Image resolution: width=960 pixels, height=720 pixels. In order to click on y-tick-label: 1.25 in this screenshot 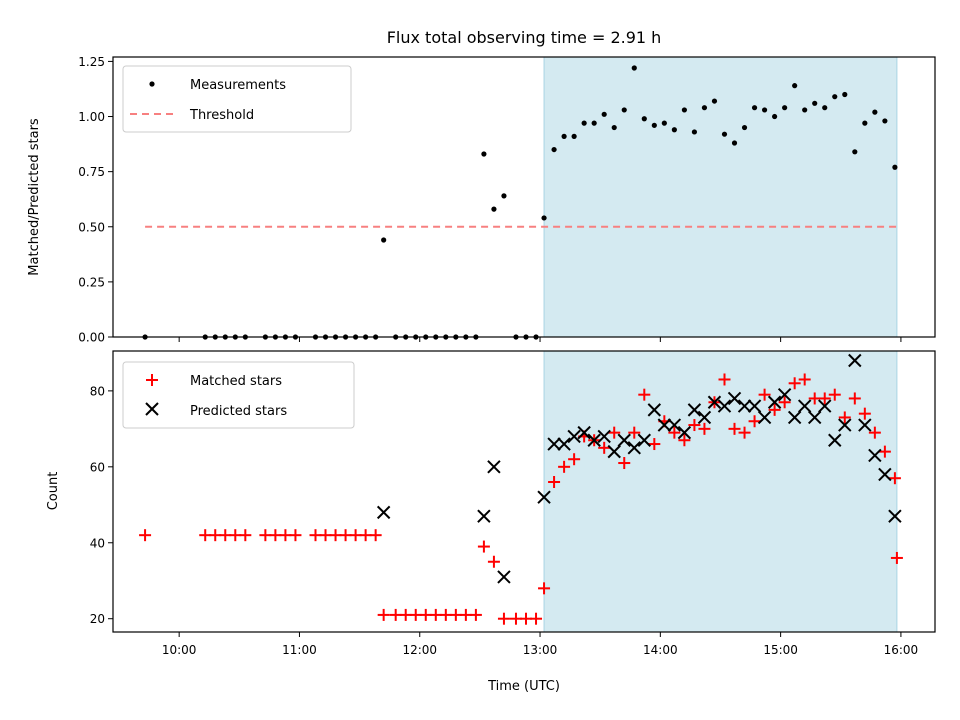, I will do `click(91, 62)`.